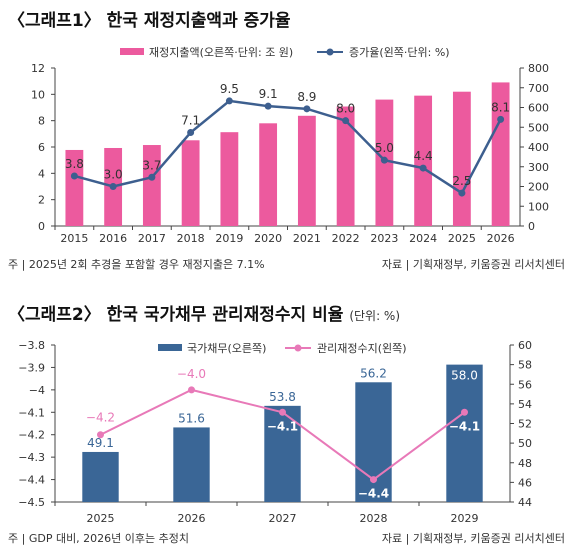  What do you see at coordinates (191, 238) in the screenshot?
I see `x-tick-label: 2018` at bounding box center [191, 238].